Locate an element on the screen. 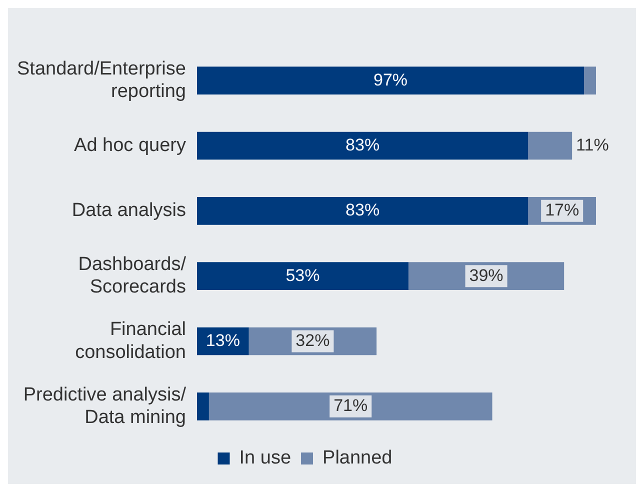 This screenshot has height=492, width=644. data-label: 39% is located at coordinates (486, 275).